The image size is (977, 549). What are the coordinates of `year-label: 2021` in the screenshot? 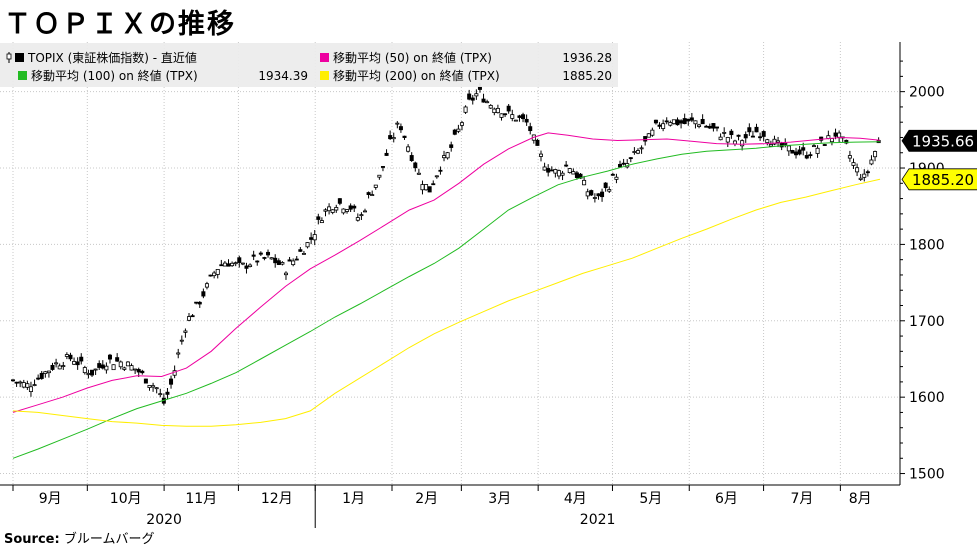 It's located at (598, 520).